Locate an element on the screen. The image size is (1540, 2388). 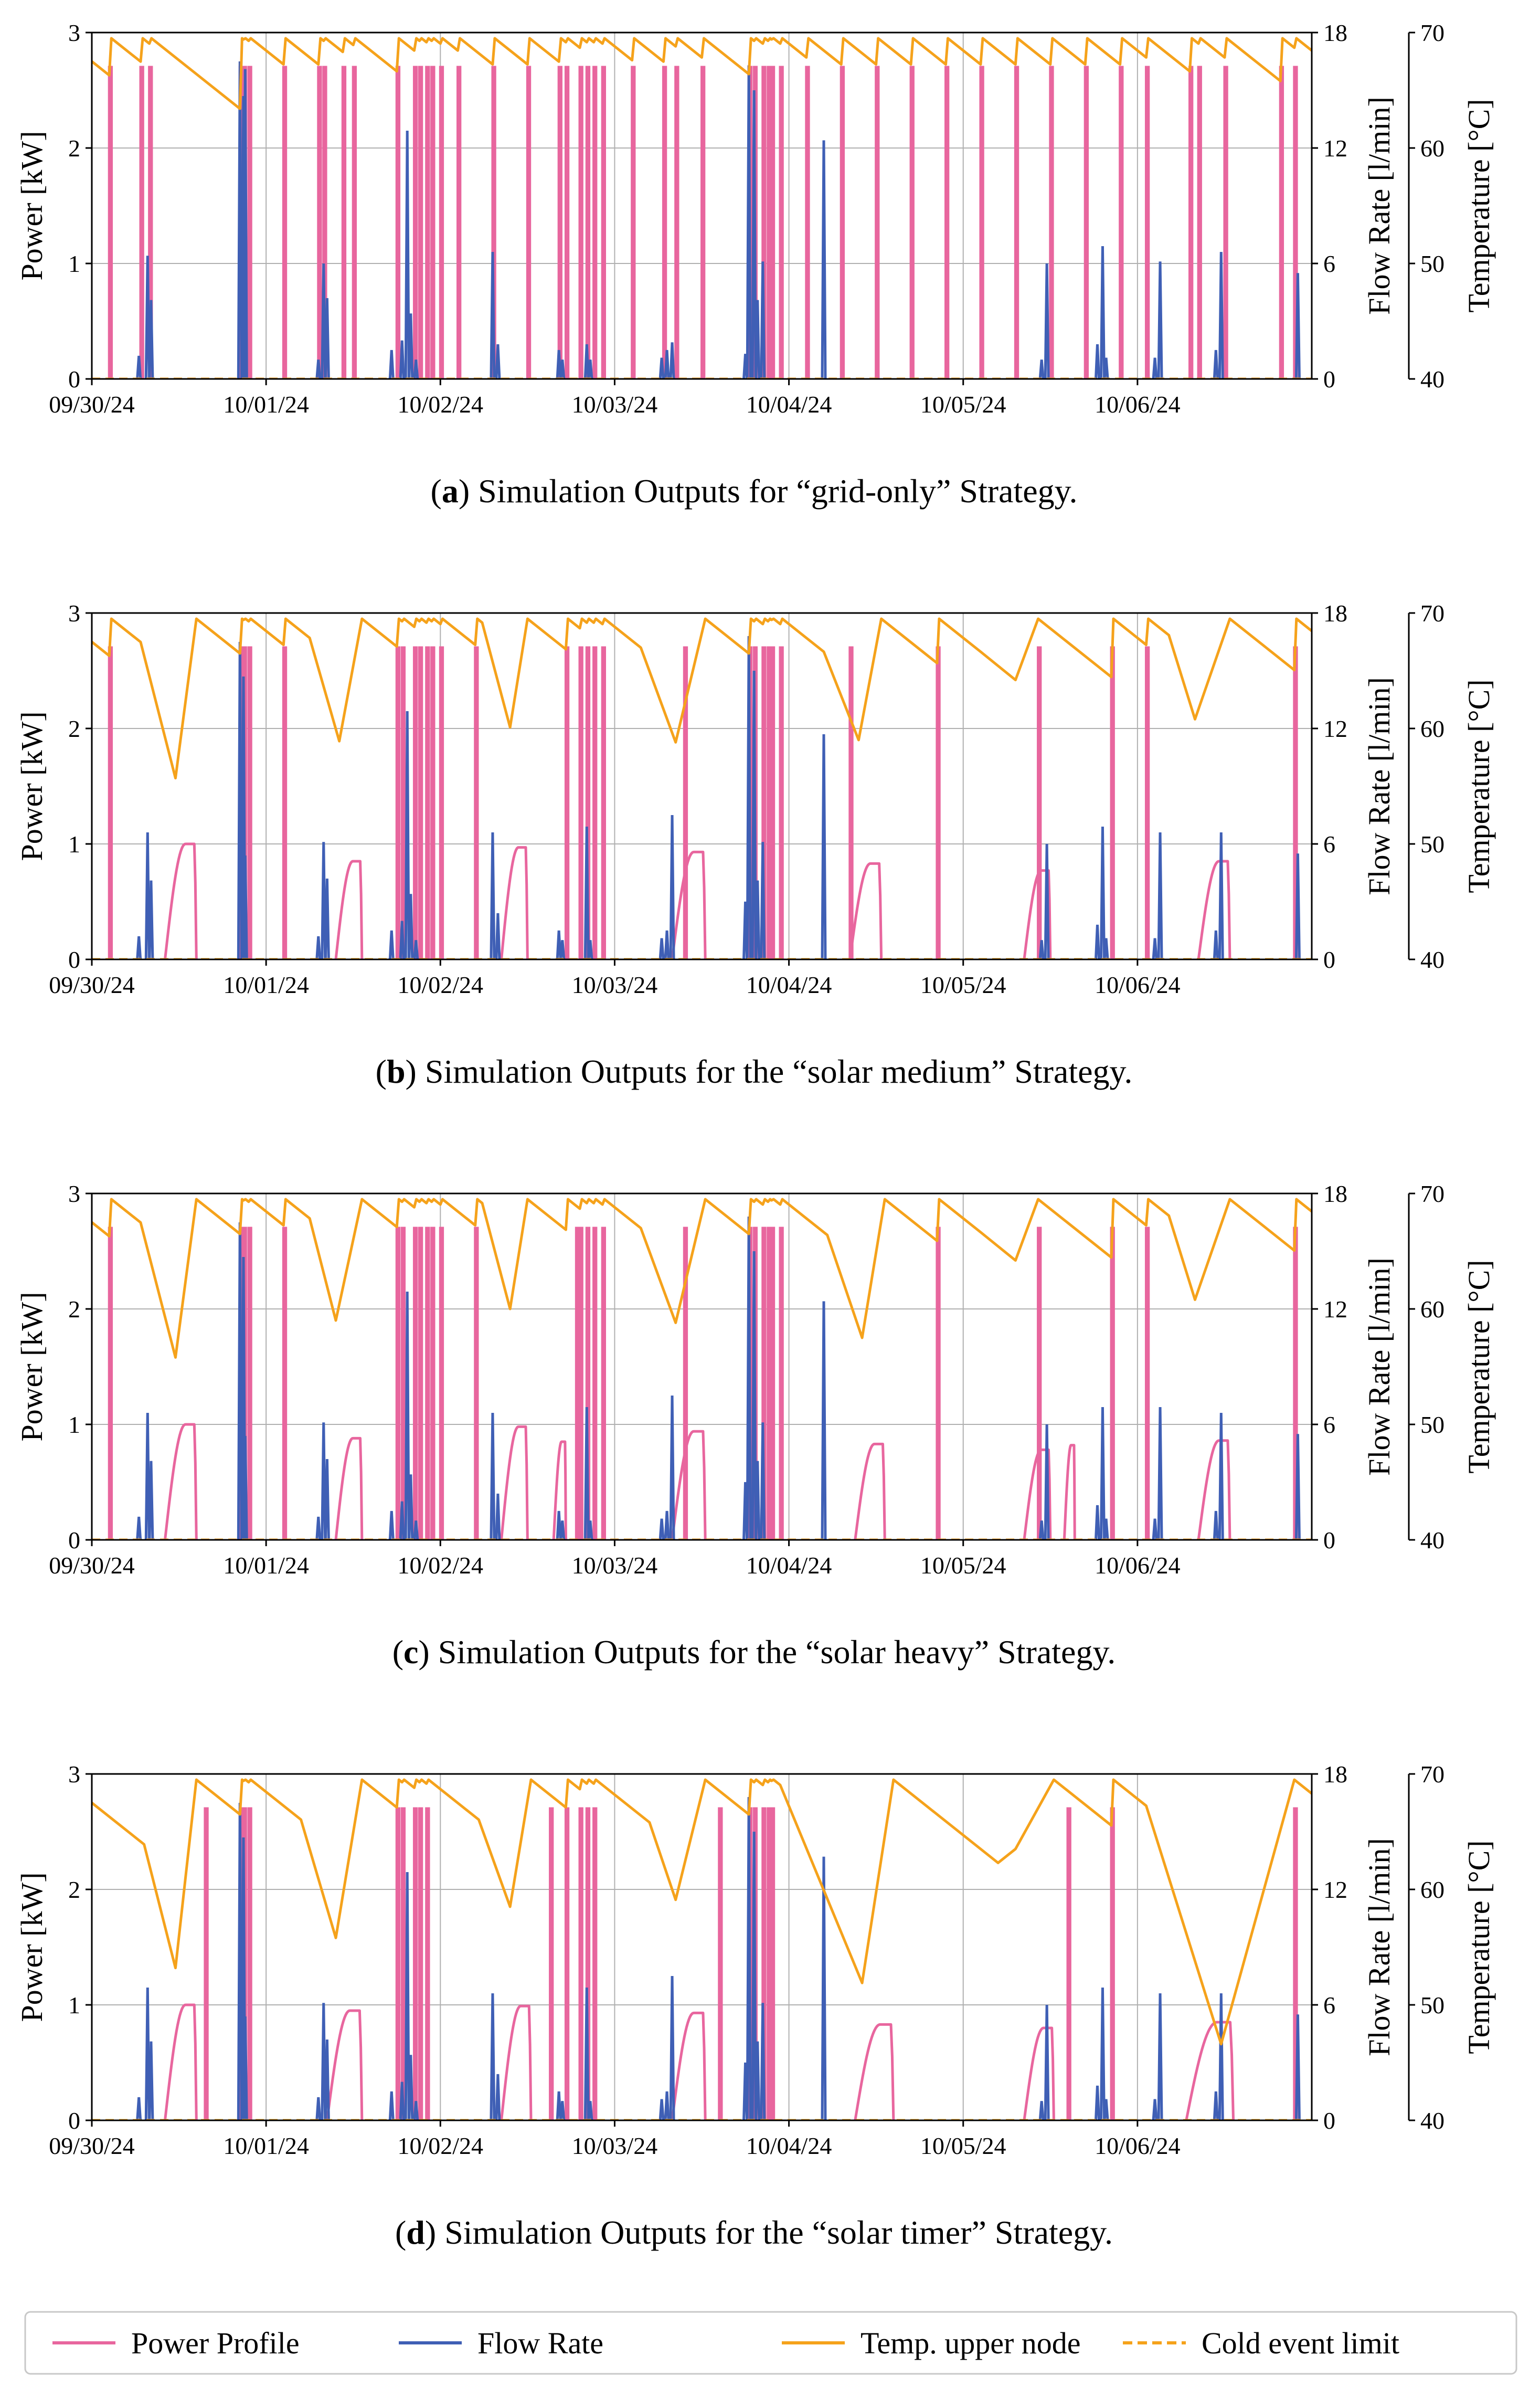
temperature-axis-label: Temperature [°C] is located at coordinates (1479, 786).